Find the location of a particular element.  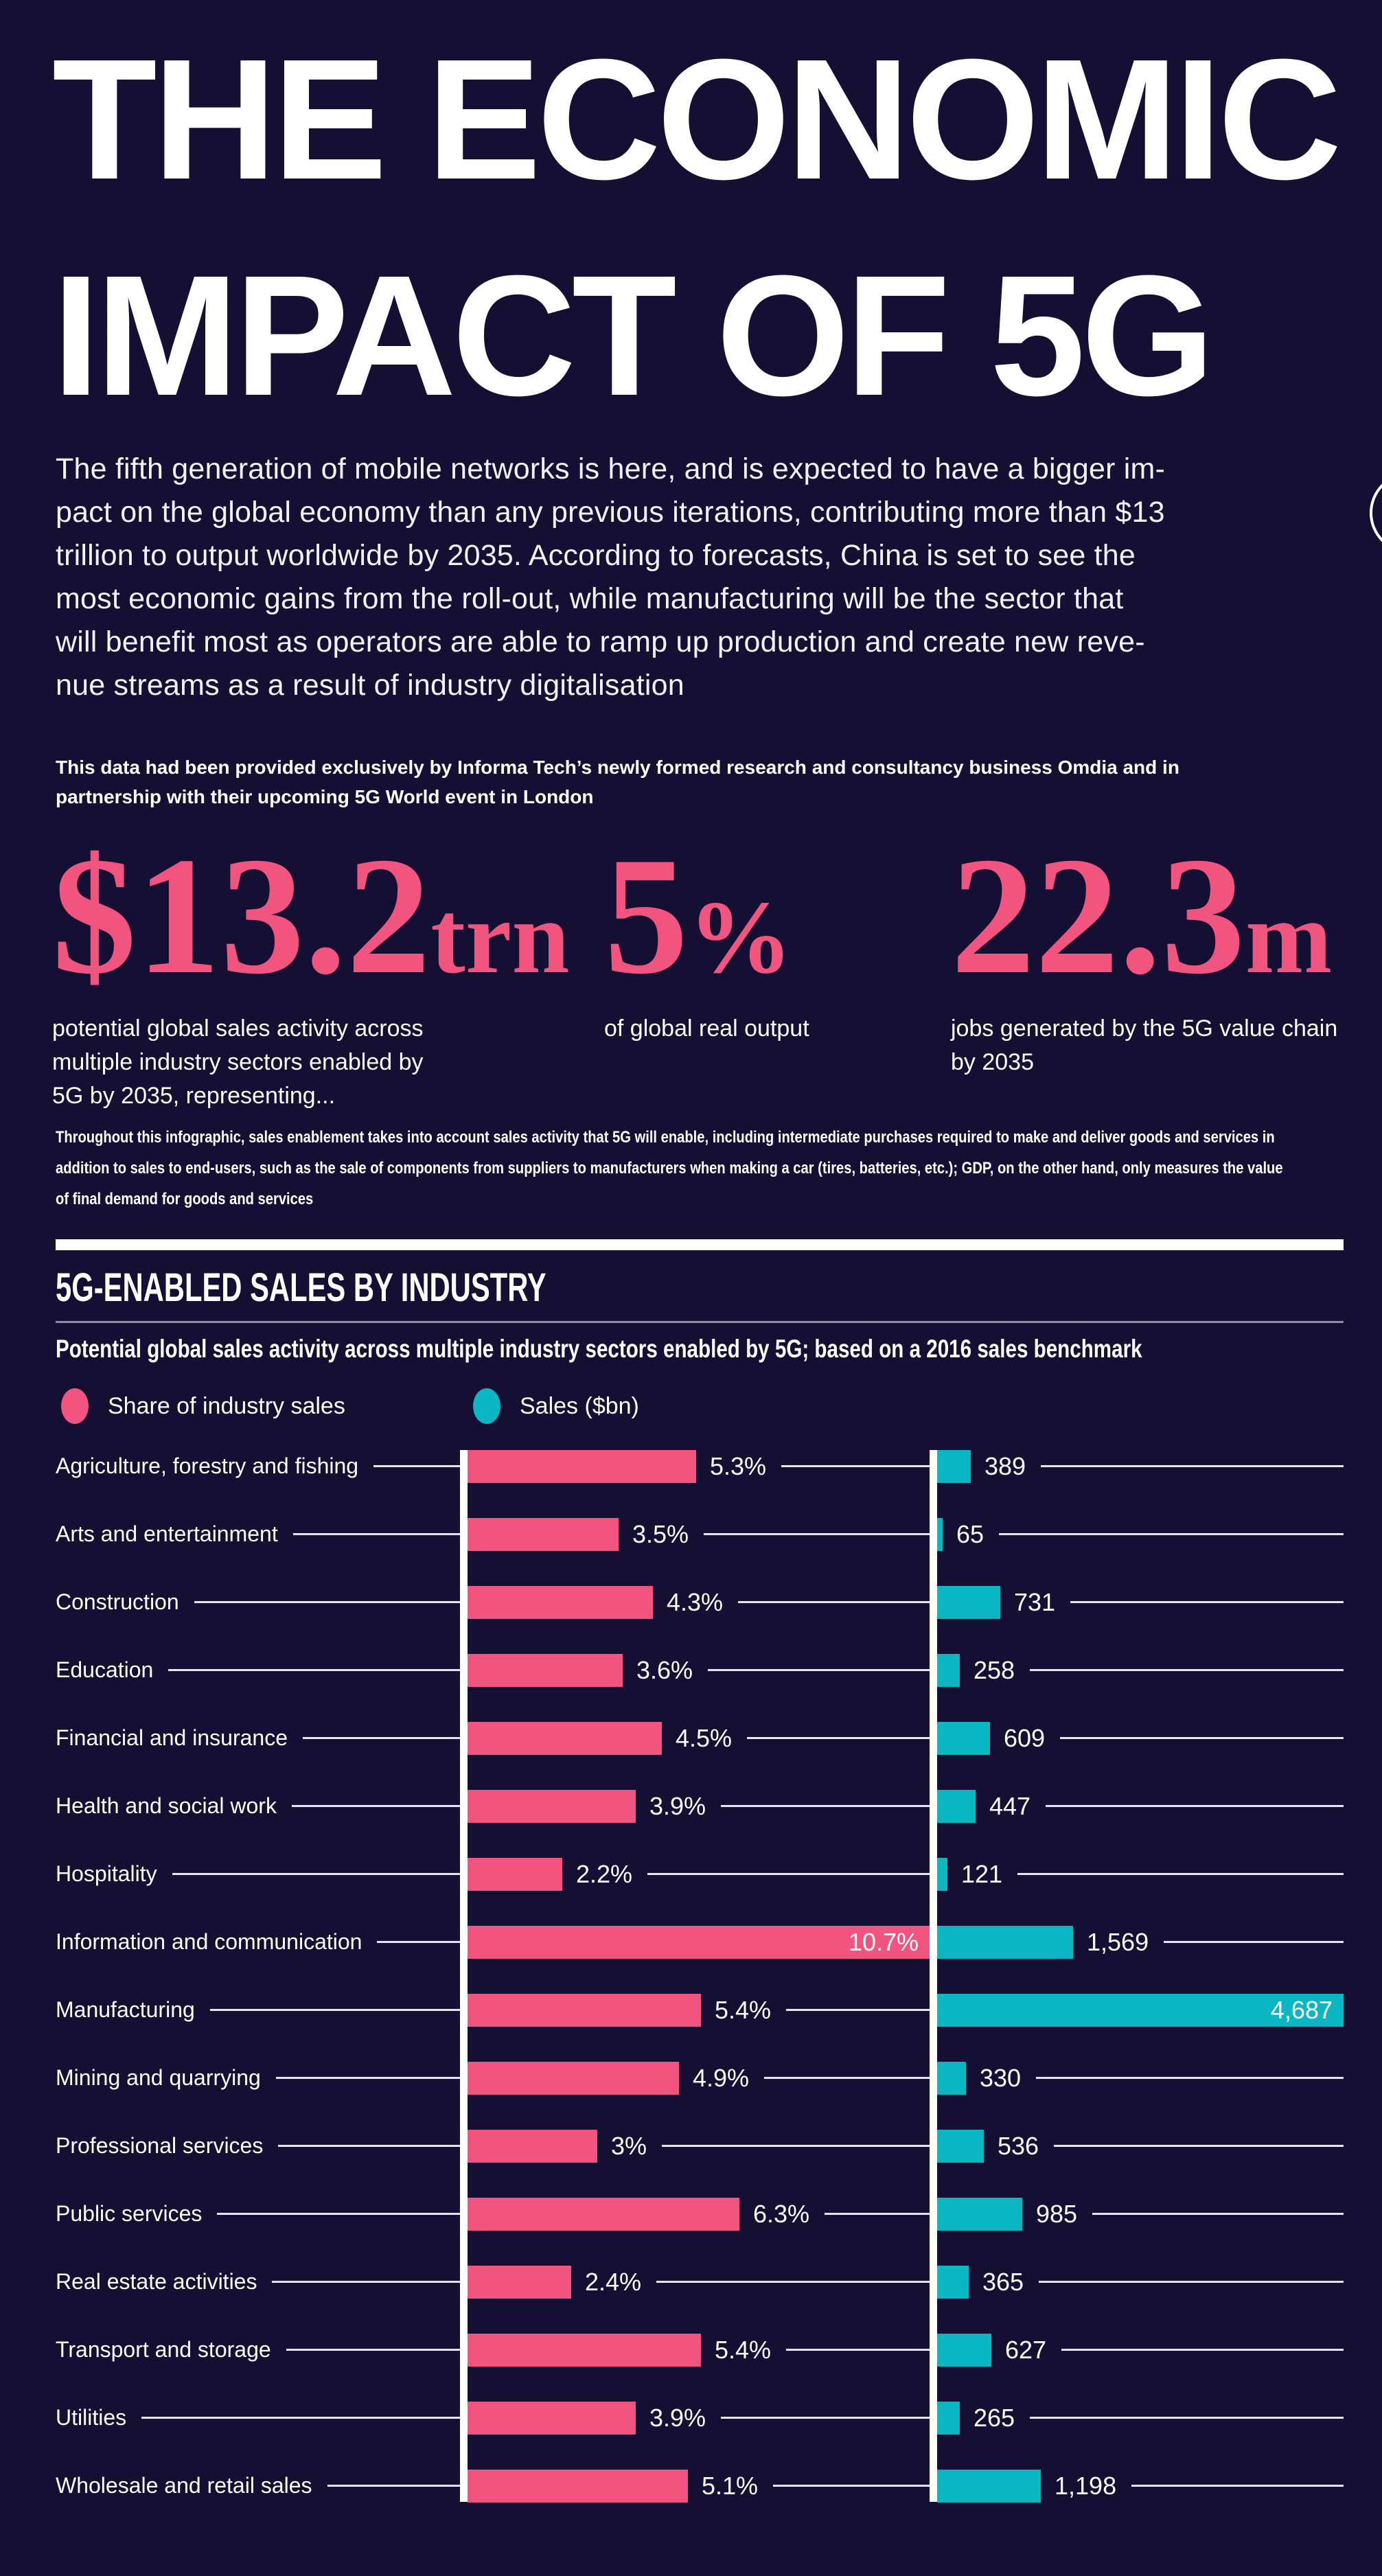

sales-value-label: 65 is located at coordinates (970, 1534).